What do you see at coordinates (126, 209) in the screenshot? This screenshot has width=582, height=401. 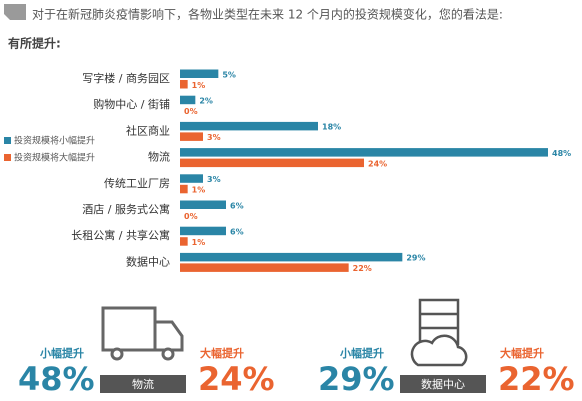 I see `category-label: 酒店 / 服务式公寓` at bounding box center [126, 209].